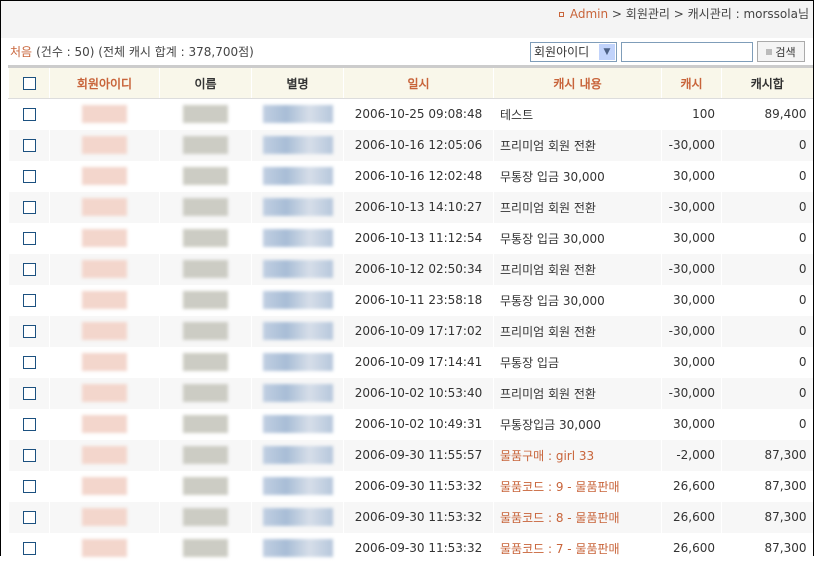 This screenshot has height=564, width=814. What do you see at coordinates (418, 114) in the screenshot?
I see `date-cell: 2006-10-25 09:08:48` at bounding box center [418, 114].